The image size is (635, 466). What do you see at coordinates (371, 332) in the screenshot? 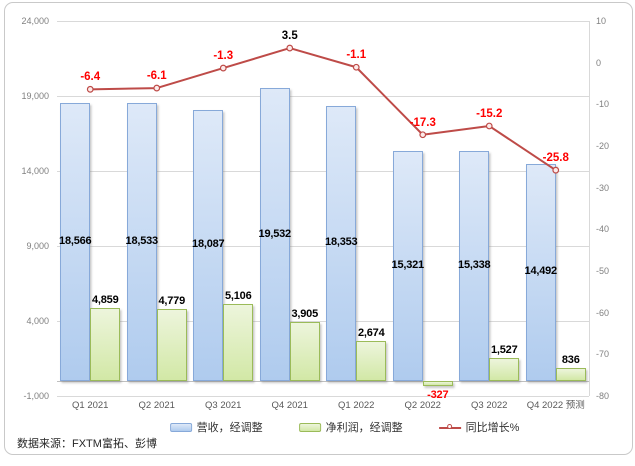
I see `profit-bar-label: 2,674` at bounding box center [371, 332].